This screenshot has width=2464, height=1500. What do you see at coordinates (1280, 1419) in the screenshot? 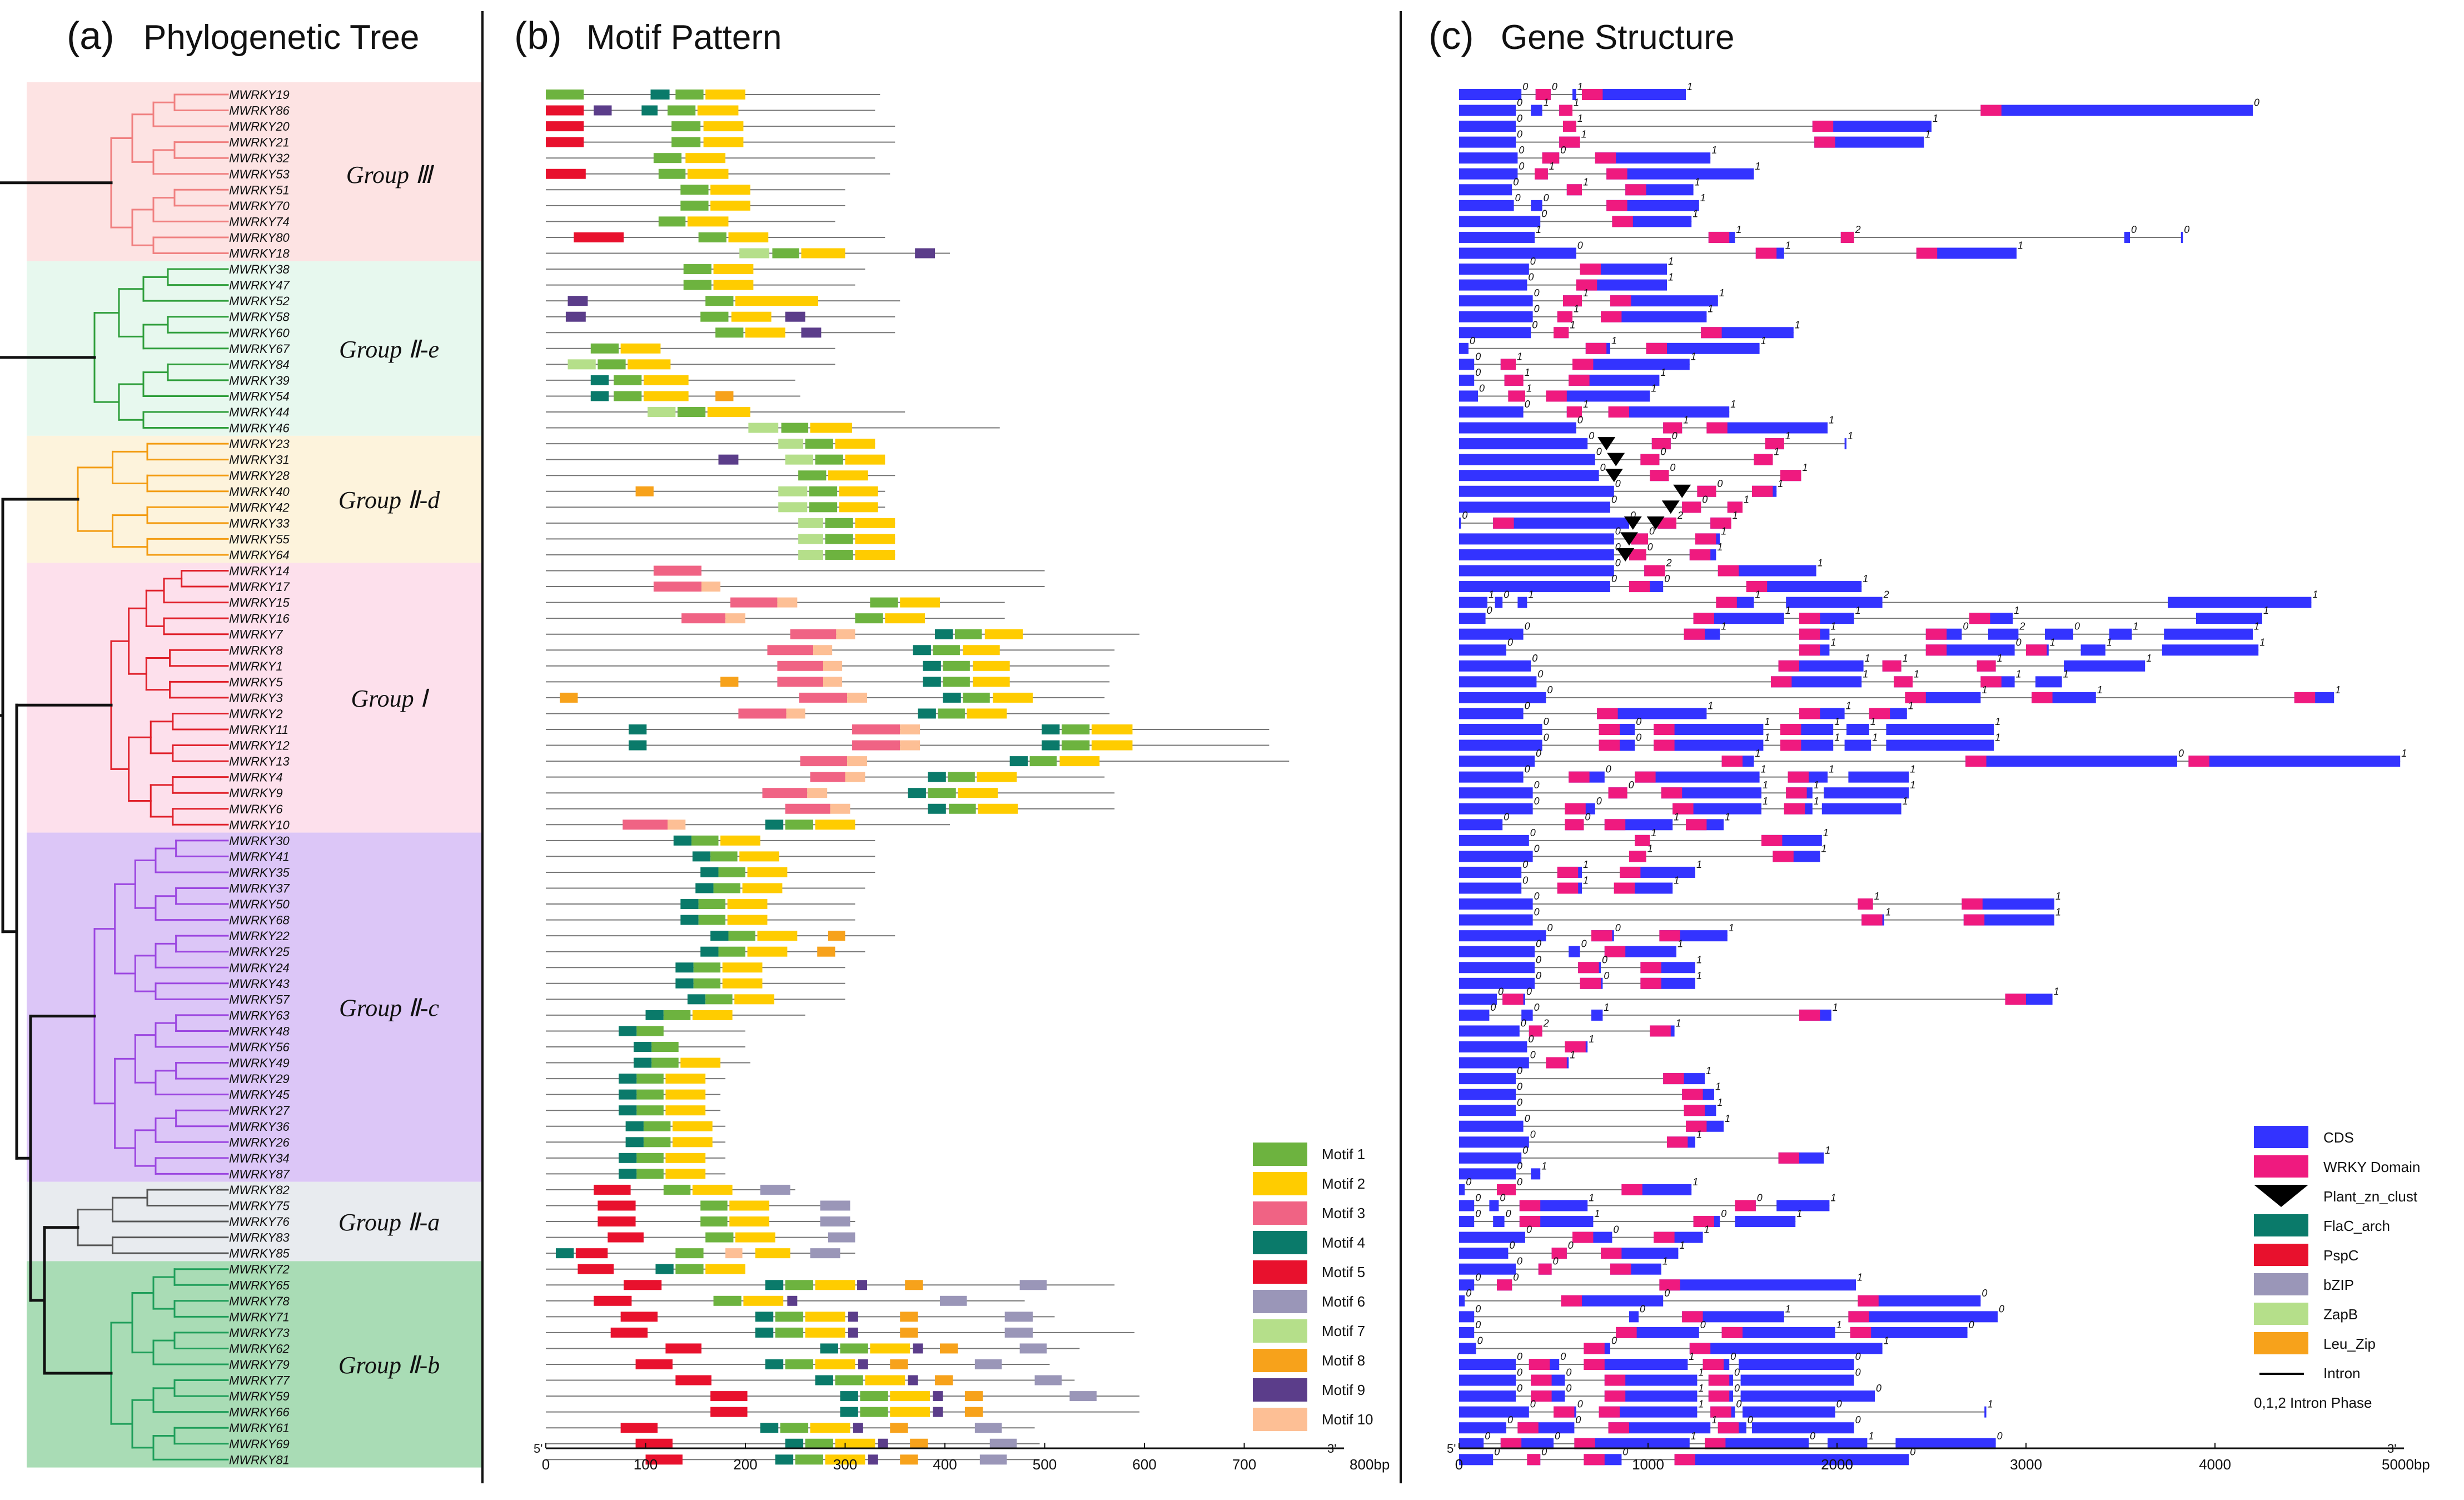
I see `motif-legend-swatch` at bounding box center [1280, 1419].